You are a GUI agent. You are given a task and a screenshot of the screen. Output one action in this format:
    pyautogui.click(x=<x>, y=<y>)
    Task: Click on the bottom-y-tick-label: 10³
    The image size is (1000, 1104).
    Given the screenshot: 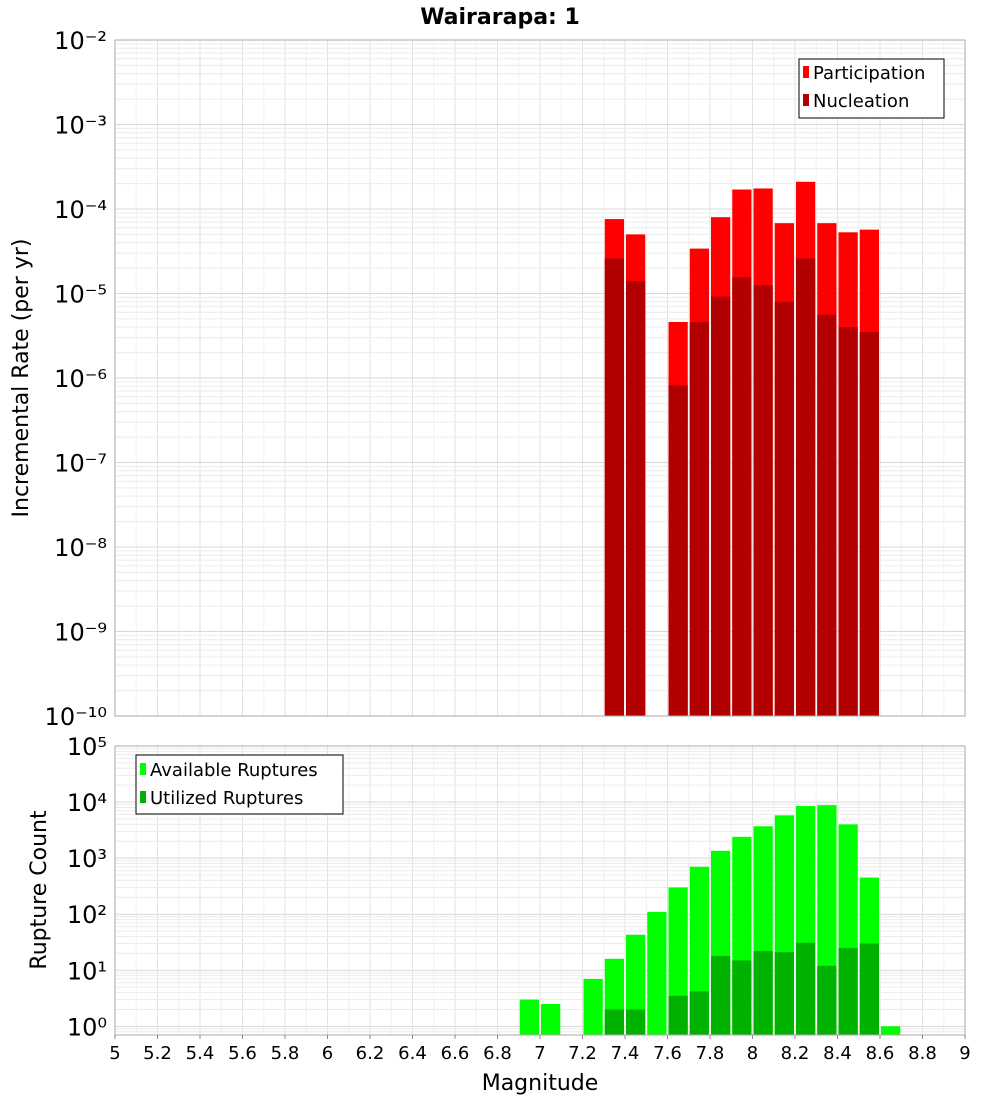 What is the action you would take?
    pyautogui.click(x=87, y=859)
    